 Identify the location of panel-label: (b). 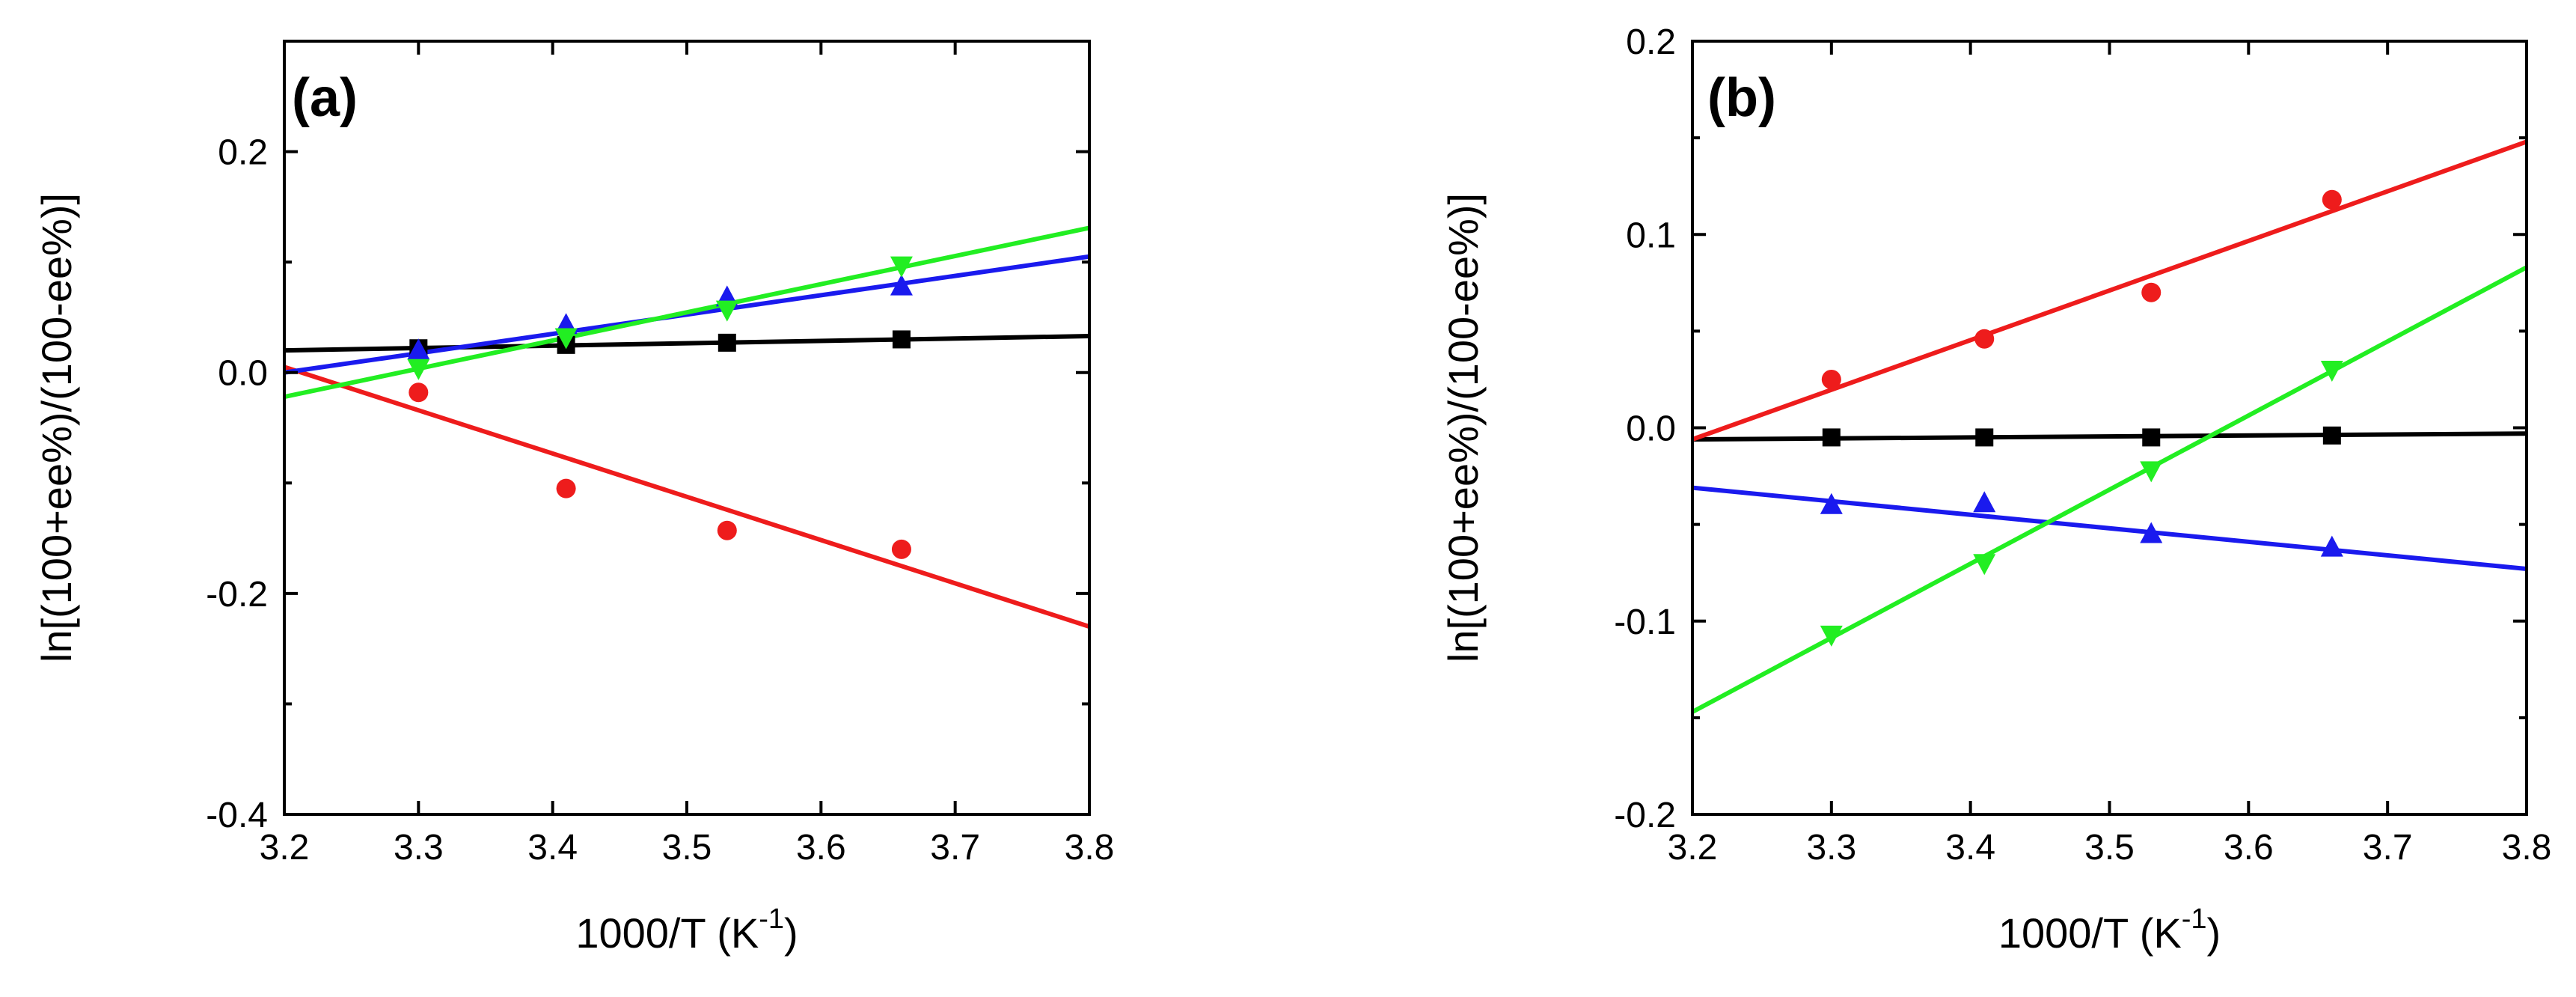
(1741, 98).